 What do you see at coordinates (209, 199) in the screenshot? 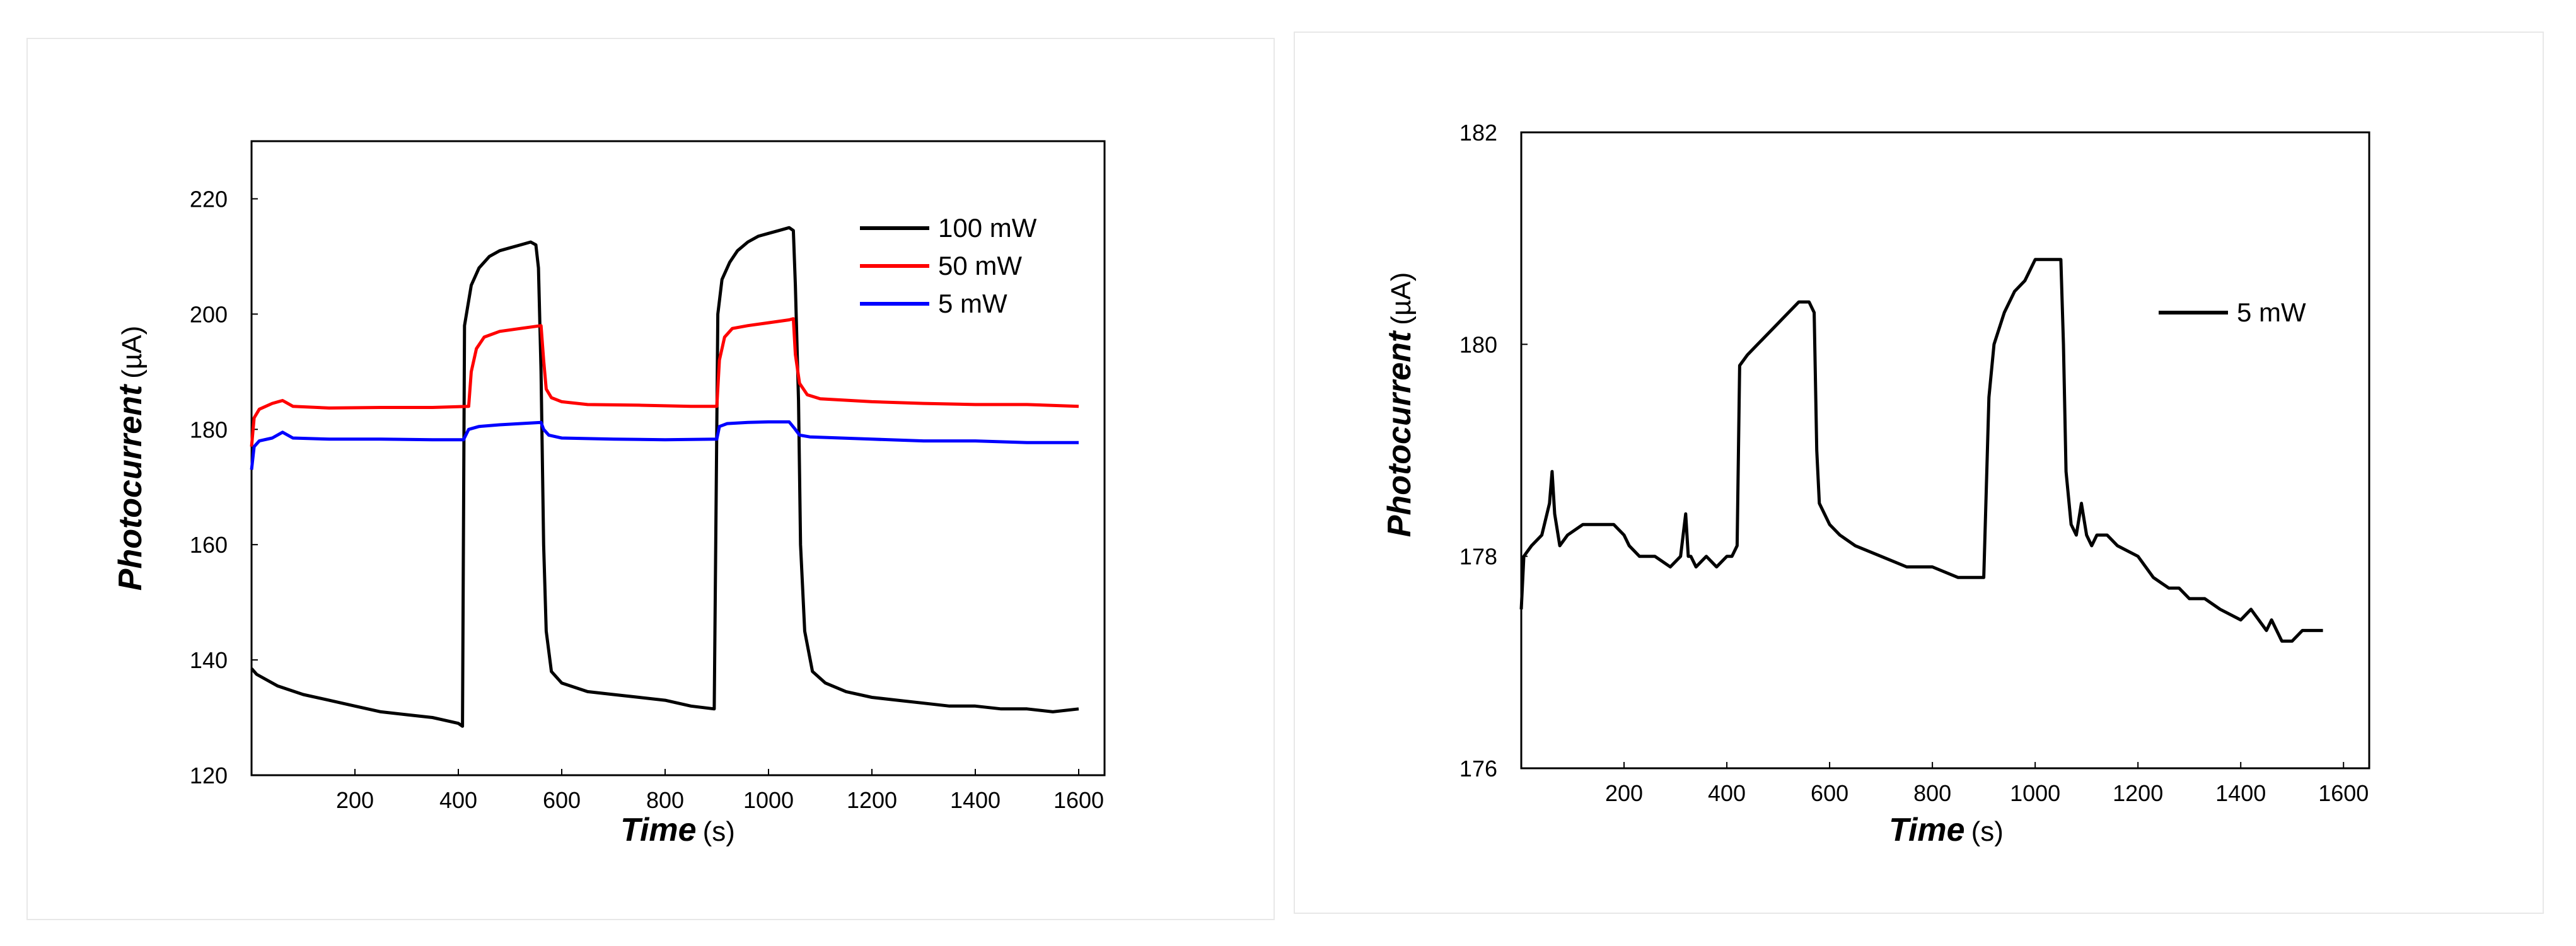
I see `y-tick-label: 220` at bounding box center [209, 199].